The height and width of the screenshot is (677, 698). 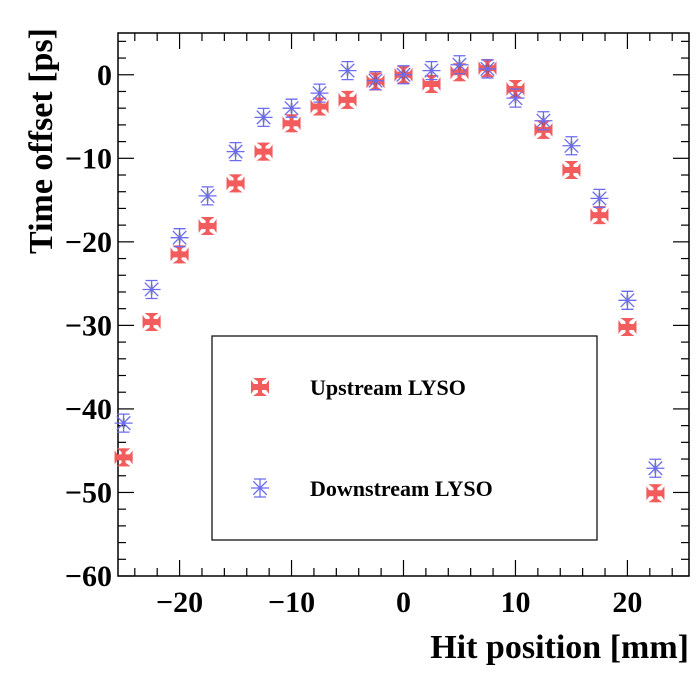 I want to click on y-tick-label: −30, so click(x=88, y=325).